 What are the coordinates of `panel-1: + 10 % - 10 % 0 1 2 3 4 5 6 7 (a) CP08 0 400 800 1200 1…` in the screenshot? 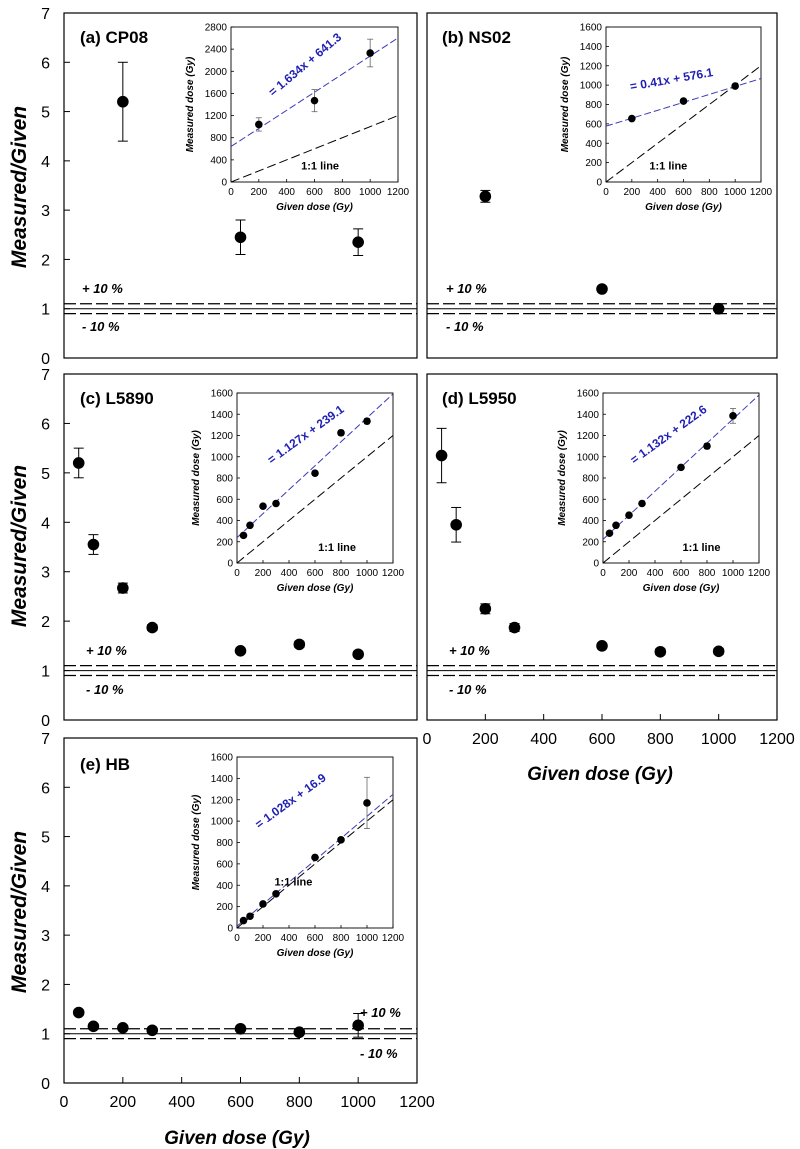 It's located at (229, 187).